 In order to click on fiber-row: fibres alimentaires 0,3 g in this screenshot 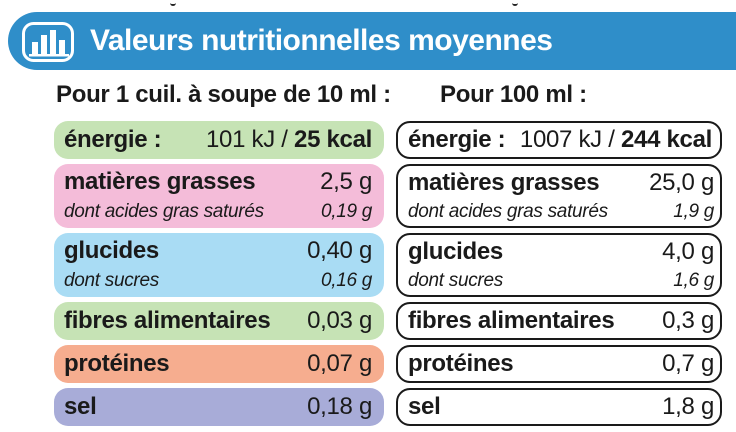, I will do `click(559, 321)`.